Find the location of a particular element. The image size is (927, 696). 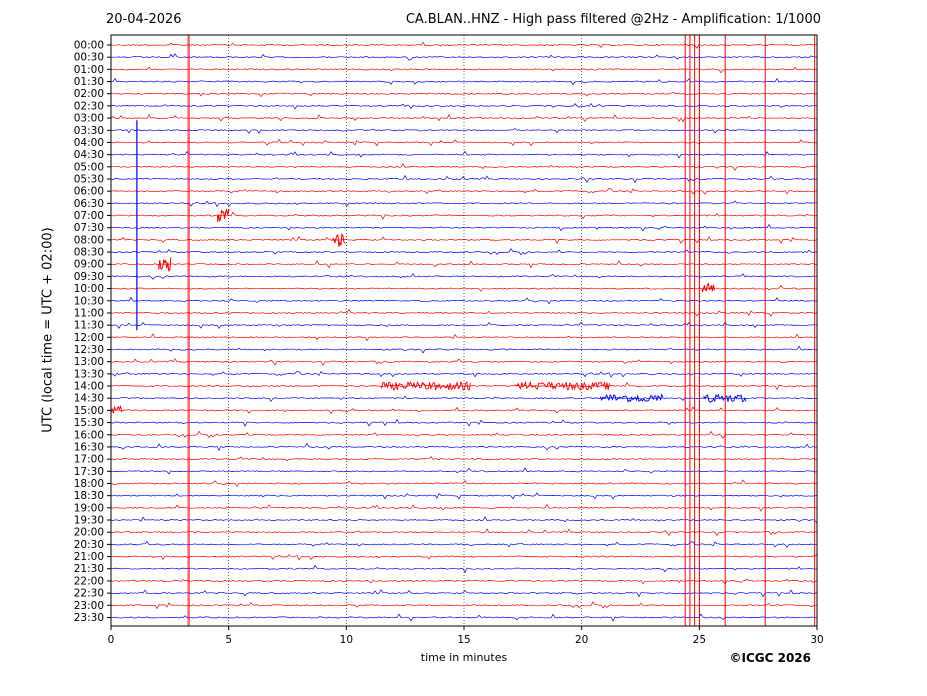

y-tick-label: 07:00 is located at coordinates (89, 216).